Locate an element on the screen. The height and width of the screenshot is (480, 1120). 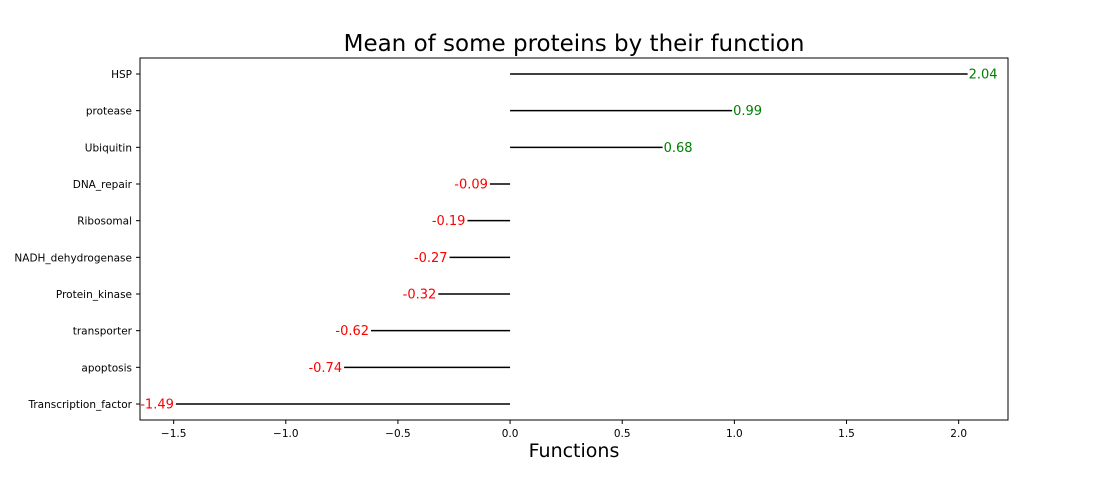
x-tick-label: −1.5 is located at coordinates (174, 434).